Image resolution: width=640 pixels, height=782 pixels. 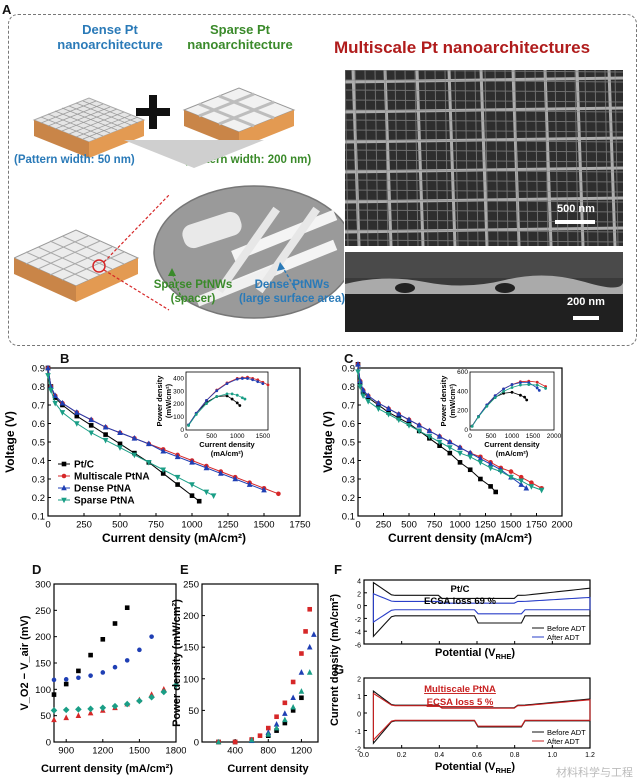 What do you see at coordinates (264, 707) in the screenshot?
I see `series-e` at bounding box center [264, 707].